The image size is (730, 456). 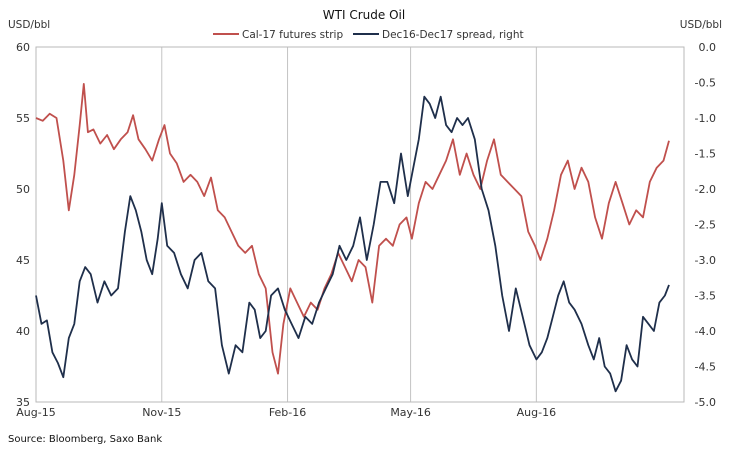 I want to click on right-axis-unit: USD/bbl, so click(x=701, y=25).